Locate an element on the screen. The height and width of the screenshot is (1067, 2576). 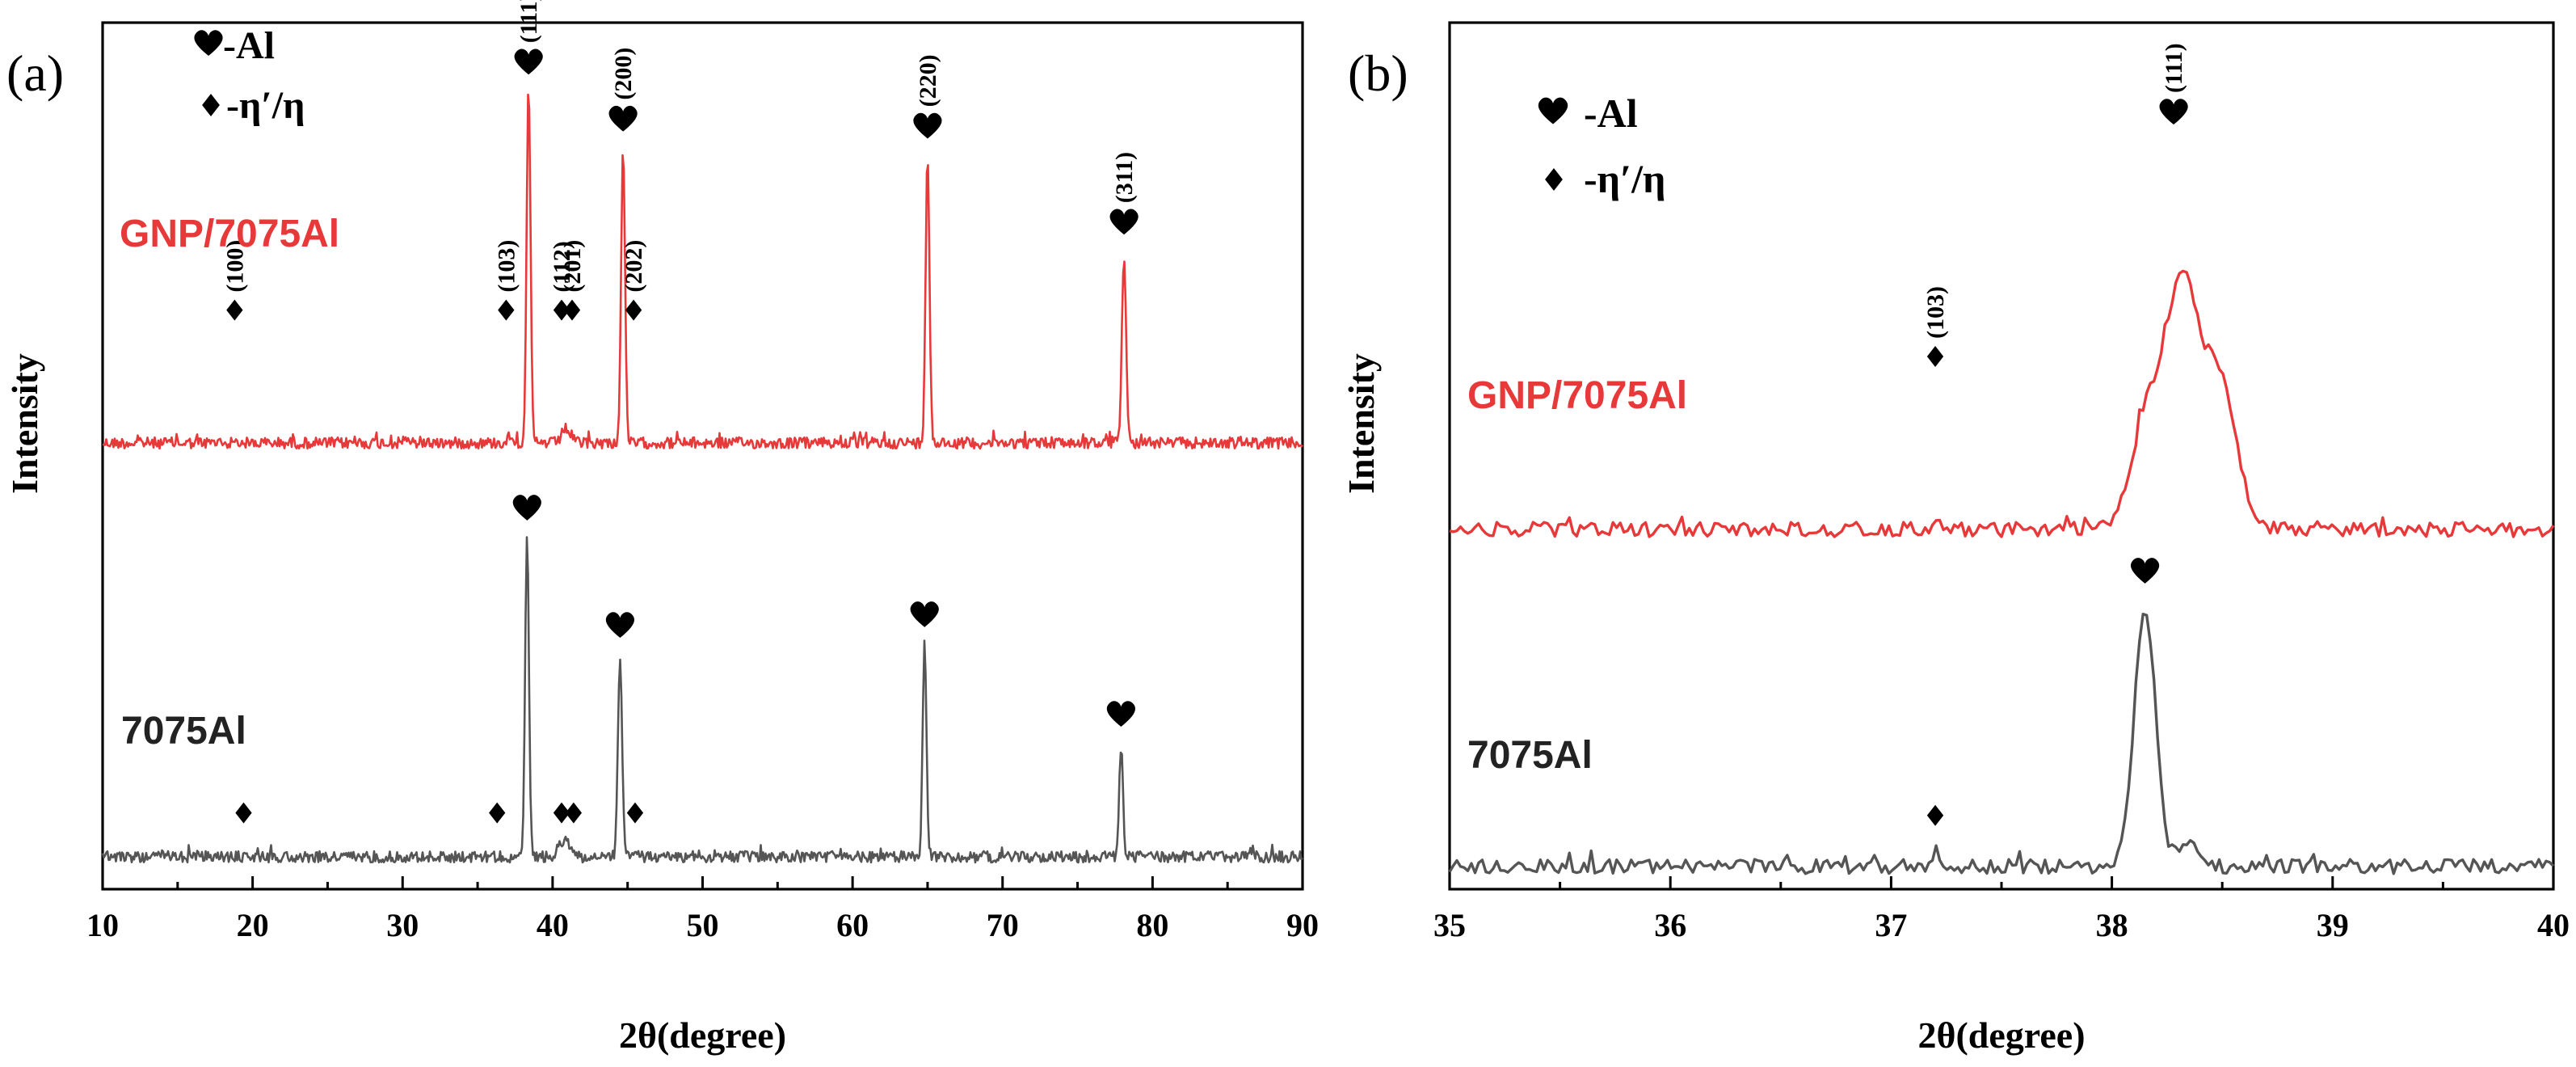
panel-0-xtick-label-4: 50 is located at coordinates (703, 925).